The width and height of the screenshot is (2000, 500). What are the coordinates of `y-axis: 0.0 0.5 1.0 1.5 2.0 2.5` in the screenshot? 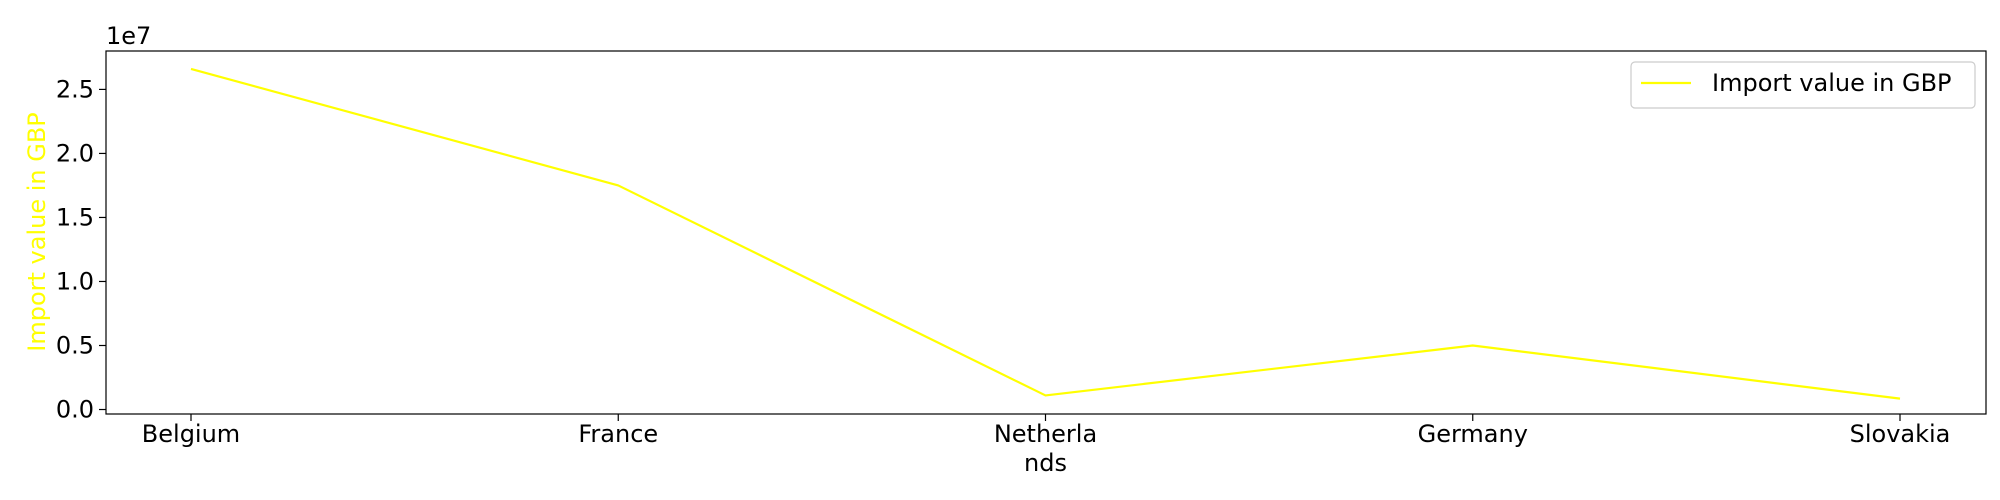 It's located at (81, 249).